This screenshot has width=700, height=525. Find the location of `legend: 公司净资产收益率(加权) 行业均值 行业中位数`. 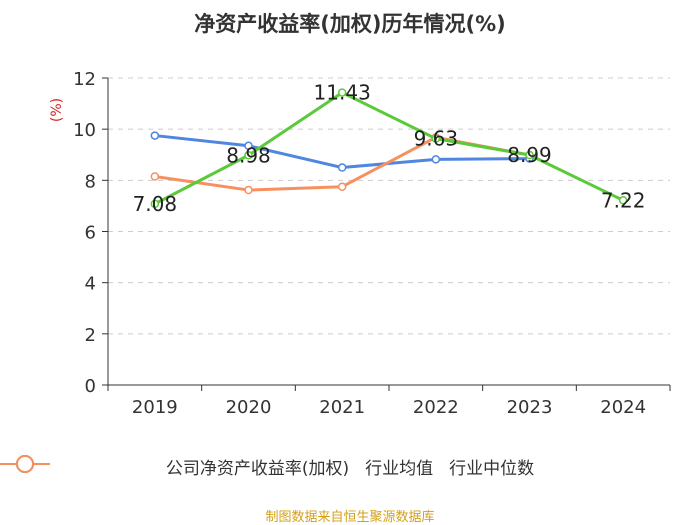

legend: 公司净资产收益率(加权) 行业均值 行业中位数 is located at coordinates (350, 466).